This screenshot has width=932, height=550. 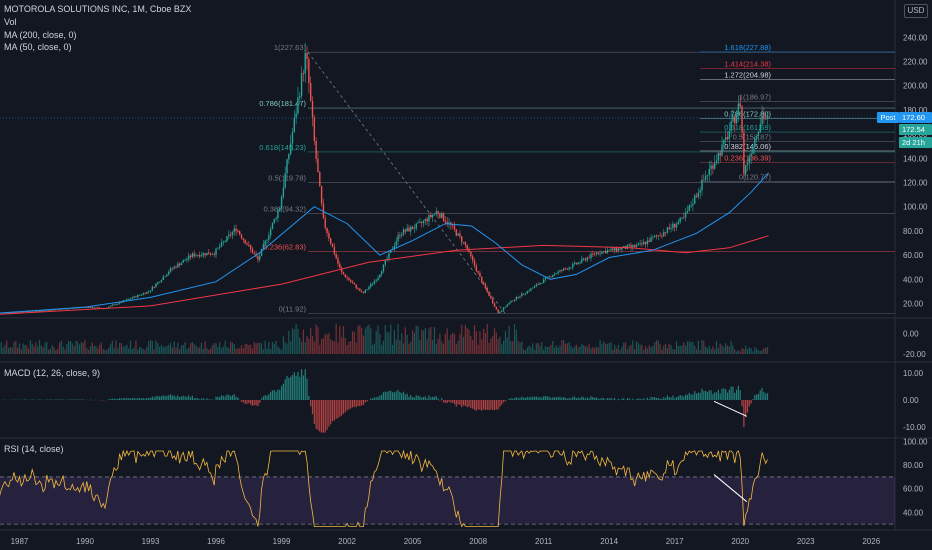 What do you see at coordinates (916, 11) in the screenshot?
I see `currency-button: USD` at bounding box center [916, 11].